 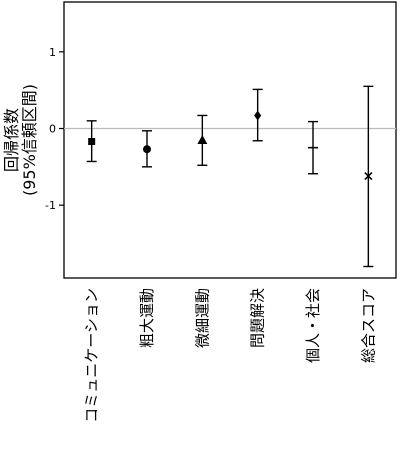 I want to click on x-tick-label: 問題解決, so click(x=258, y=318).